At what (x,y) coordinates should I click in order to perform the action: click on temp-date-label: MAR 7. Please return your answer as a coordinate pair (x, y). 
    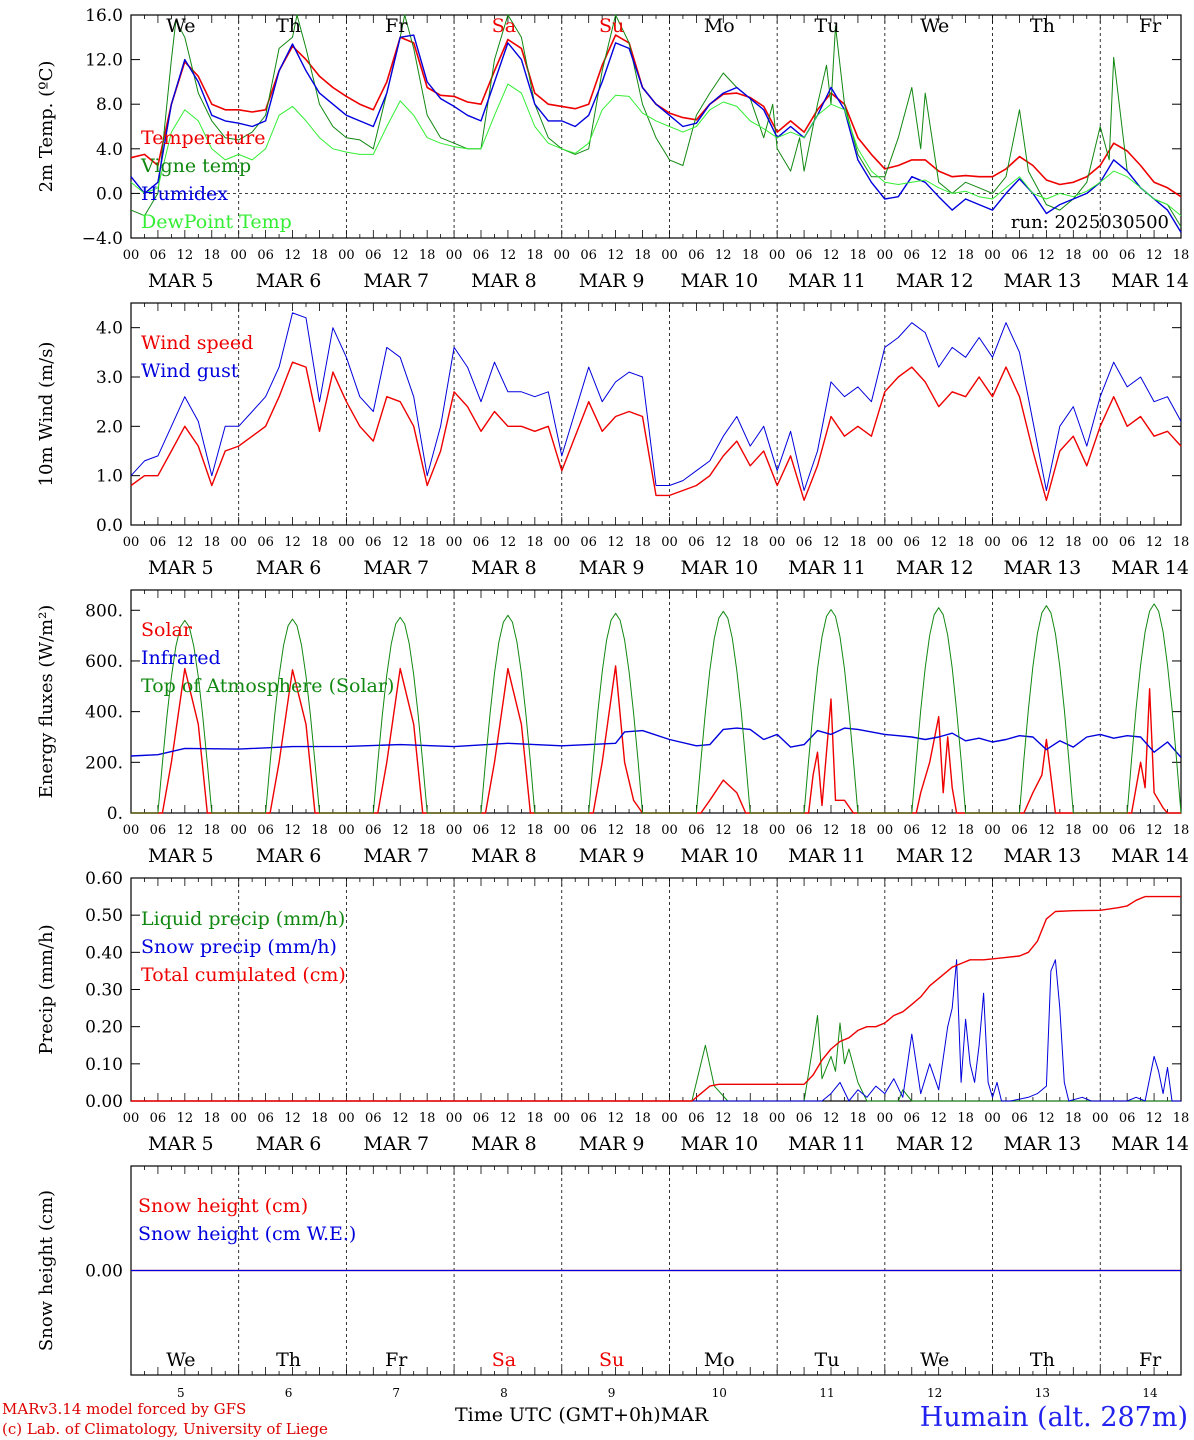
    Looking at the image, I should click on (396, 281).